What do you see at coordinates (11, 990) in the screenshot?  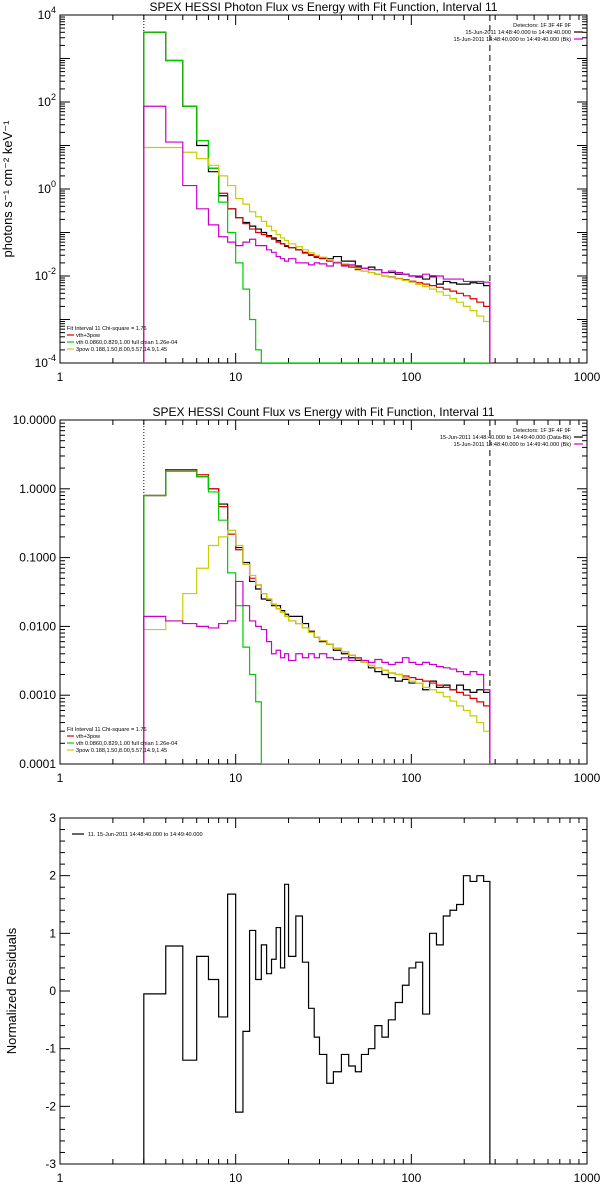 I see `y-axis-label: Normalized Residuals` at bounding box center [11, 990].